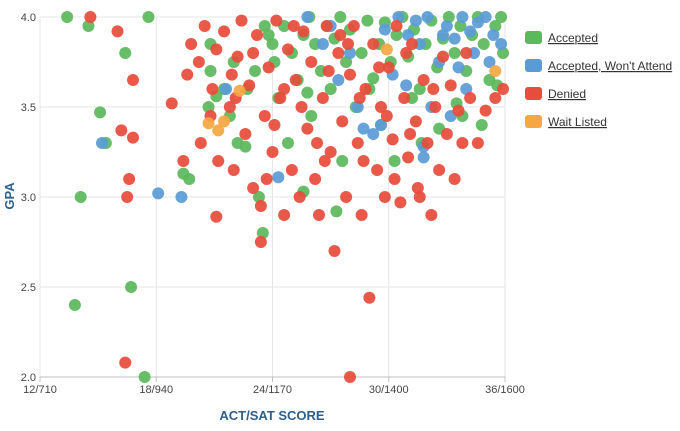 The height and width of the screenshot is (431, 680). What do you see at coordinates (40, 390) in the screenshot?
I see `x-tick-label: 12/710` at bounding box center [40, 390].